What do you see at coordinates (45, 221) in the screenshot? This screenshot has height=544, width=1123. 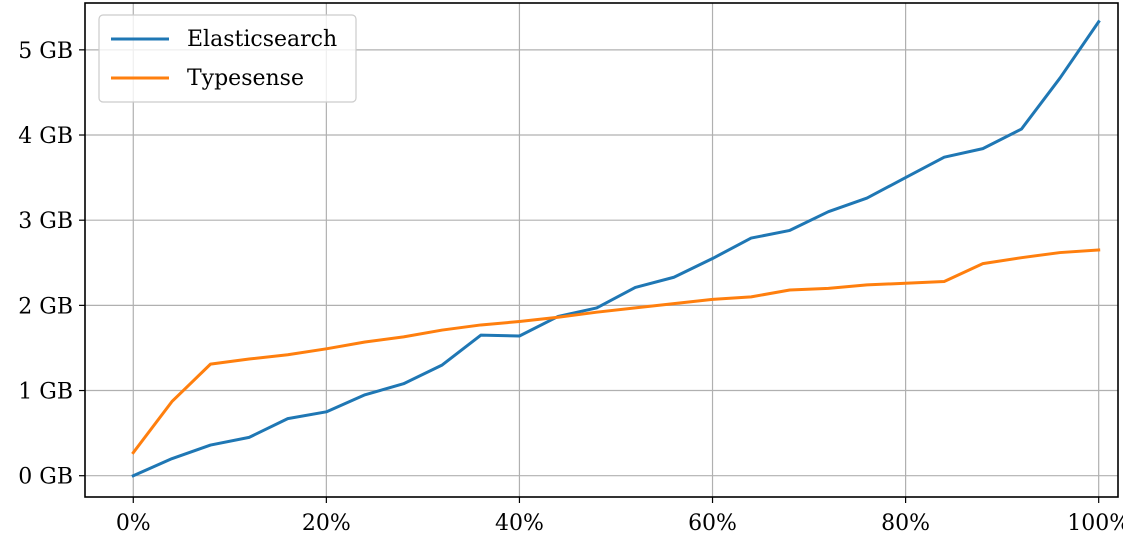 I see `y-tick-label: 3 GB` at bounding box center [45, 221].